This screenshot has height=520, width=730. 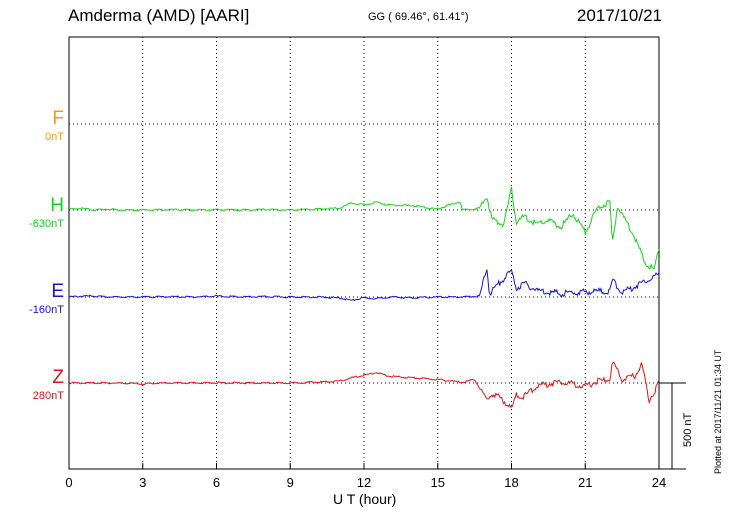 I want to click on component-f-offset: 0nT, so click(x=54, y=137).